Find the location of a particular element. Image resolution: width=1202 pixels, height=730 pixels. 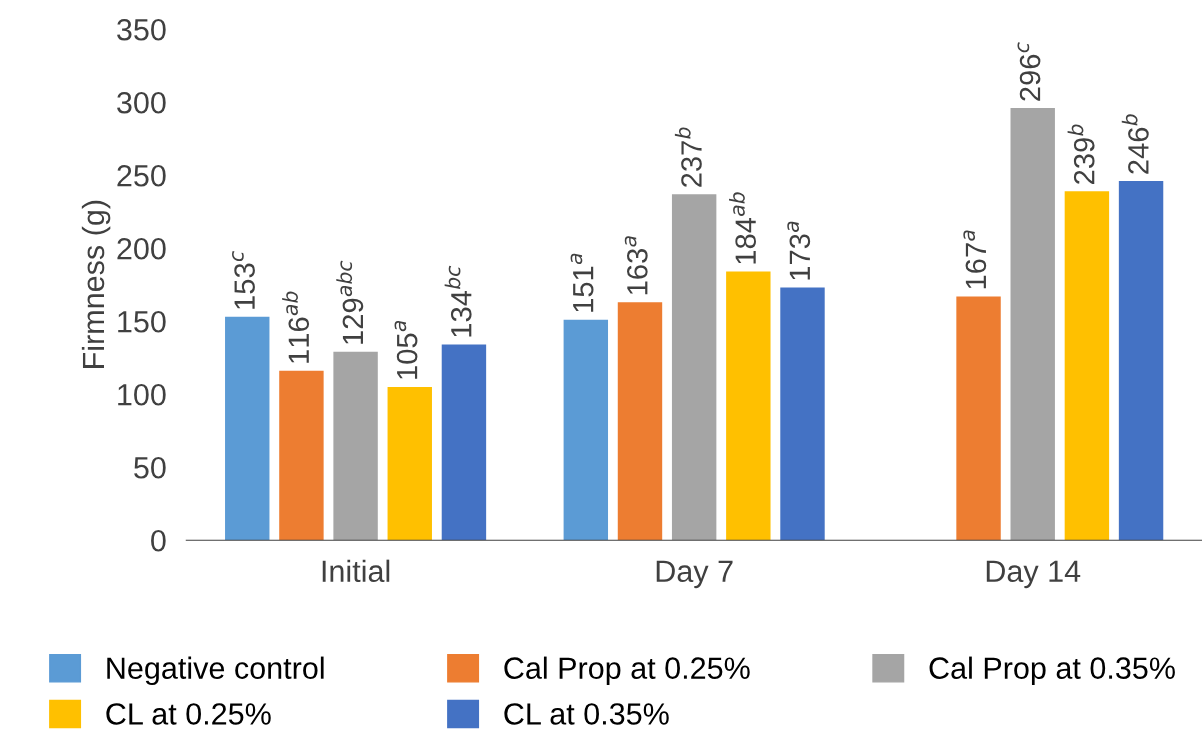

legend-label: Cal Prop at 0.35% is located at coordinates (1052, 671).